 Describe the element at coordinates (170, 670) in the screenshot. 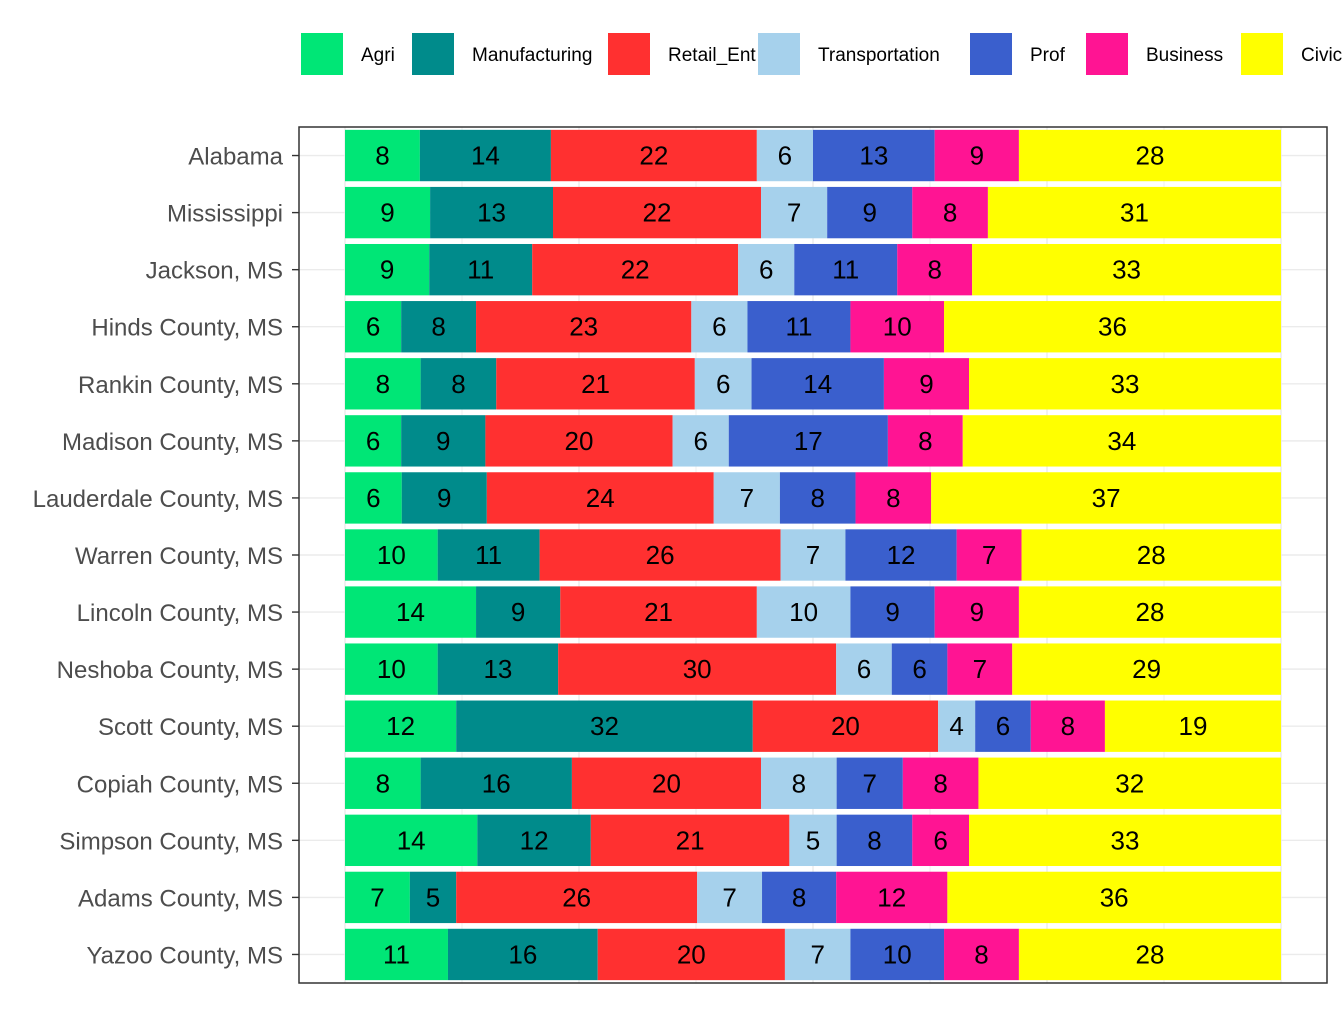

I see `y-tick-label: Neshoba County, MS` at that location.